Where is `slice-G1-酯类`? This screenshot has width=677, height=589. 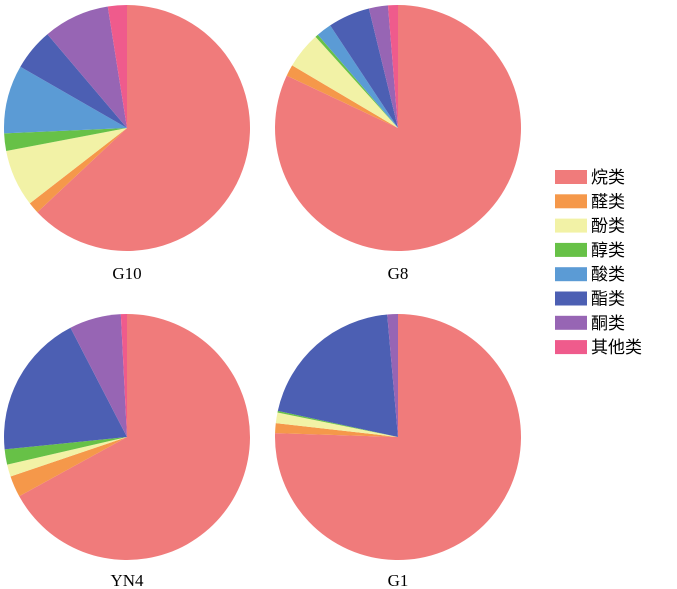
slice-G1-酯类 is located at coordinates (337, 375).